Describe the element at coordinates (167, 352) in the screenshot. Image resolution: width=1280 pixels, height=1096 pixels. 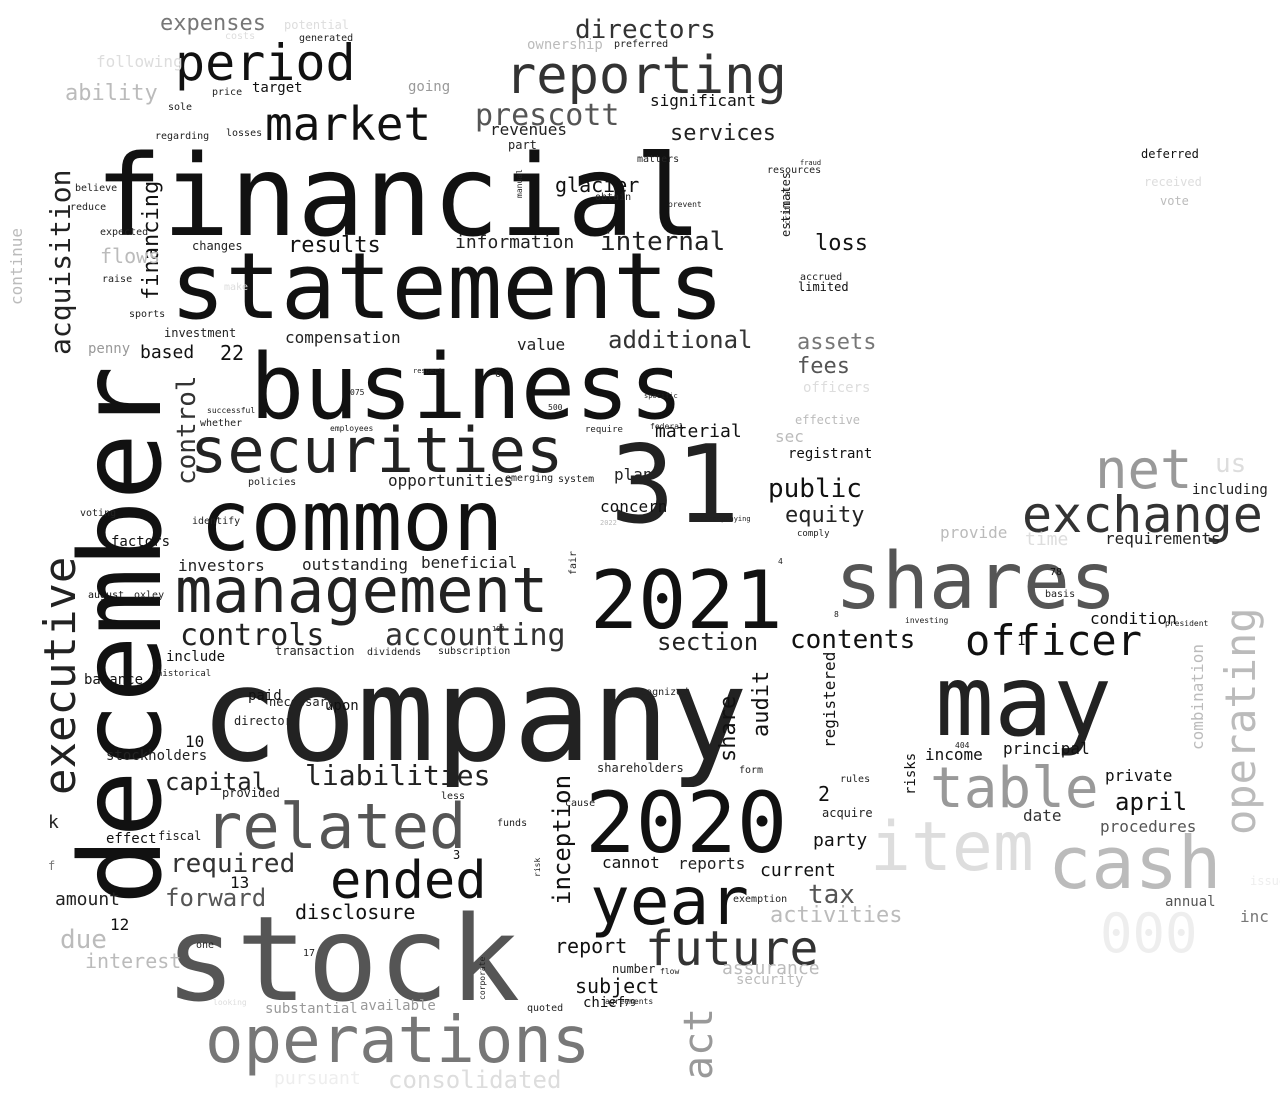
I see `cloud-word-79: based` at that location.